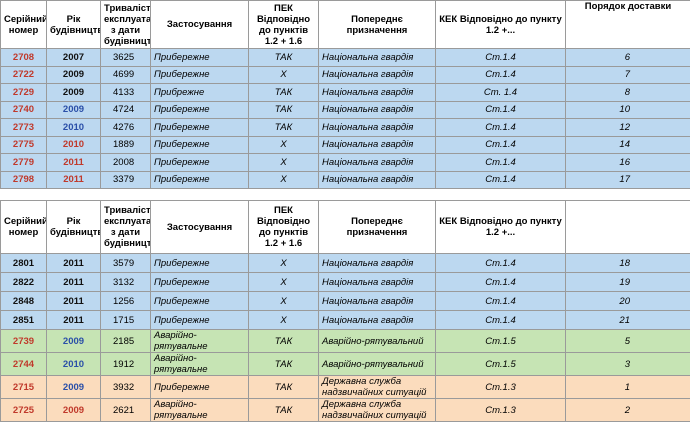  Describe the element at coordinates (24, 387) in the screenshot. I see `cell: 2715` at that location.